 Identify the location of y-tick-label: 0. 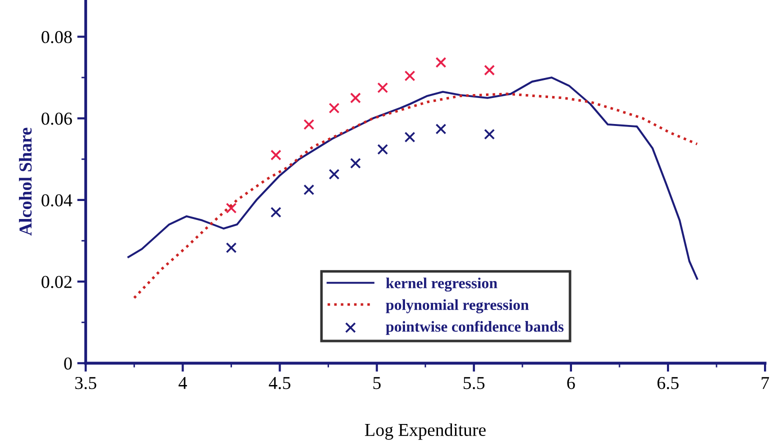
(68, 363).